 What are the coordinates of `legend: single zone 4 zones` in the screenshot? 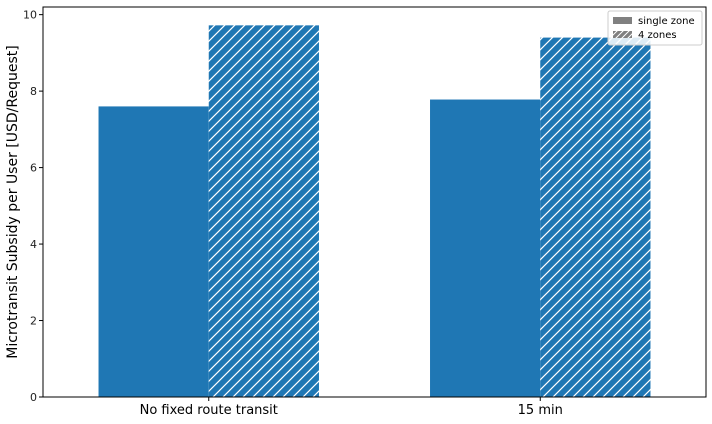 It's located at (655, 28).